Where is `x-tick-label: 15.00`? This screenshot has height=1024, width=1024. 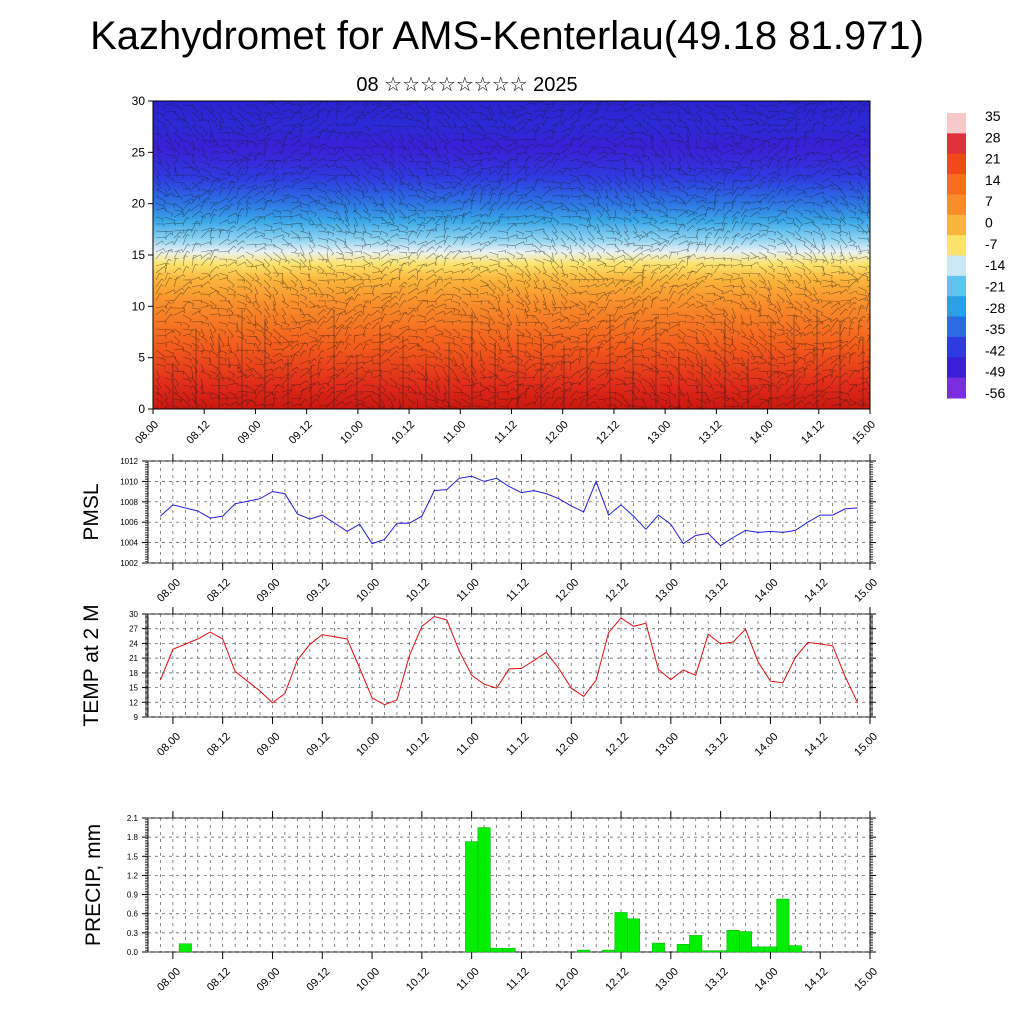
x-tick-label: 15.00 is located at coordinates (866, 745).